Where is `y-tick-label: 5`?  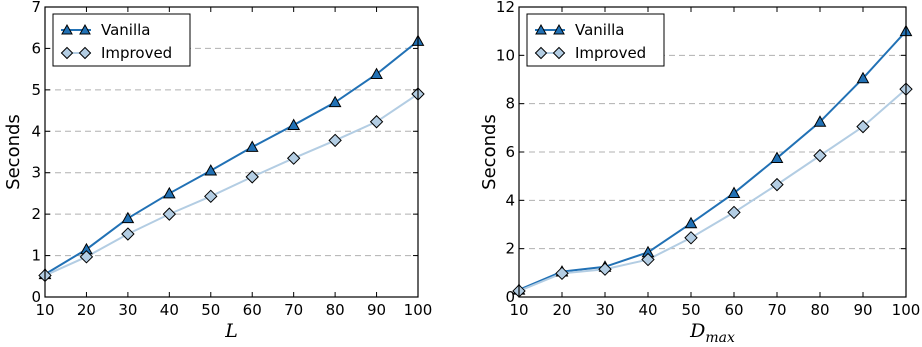 y-tick-label: 5 is located at coordinates (36, 90).